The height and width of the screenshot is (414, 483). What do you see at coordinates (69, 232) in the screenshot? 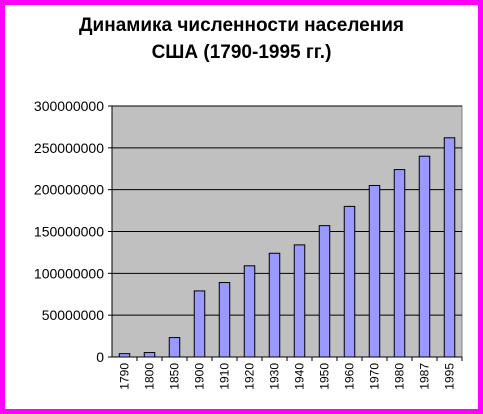
I see `y-tick-label: 150000000` at bounding box center [69, 232].